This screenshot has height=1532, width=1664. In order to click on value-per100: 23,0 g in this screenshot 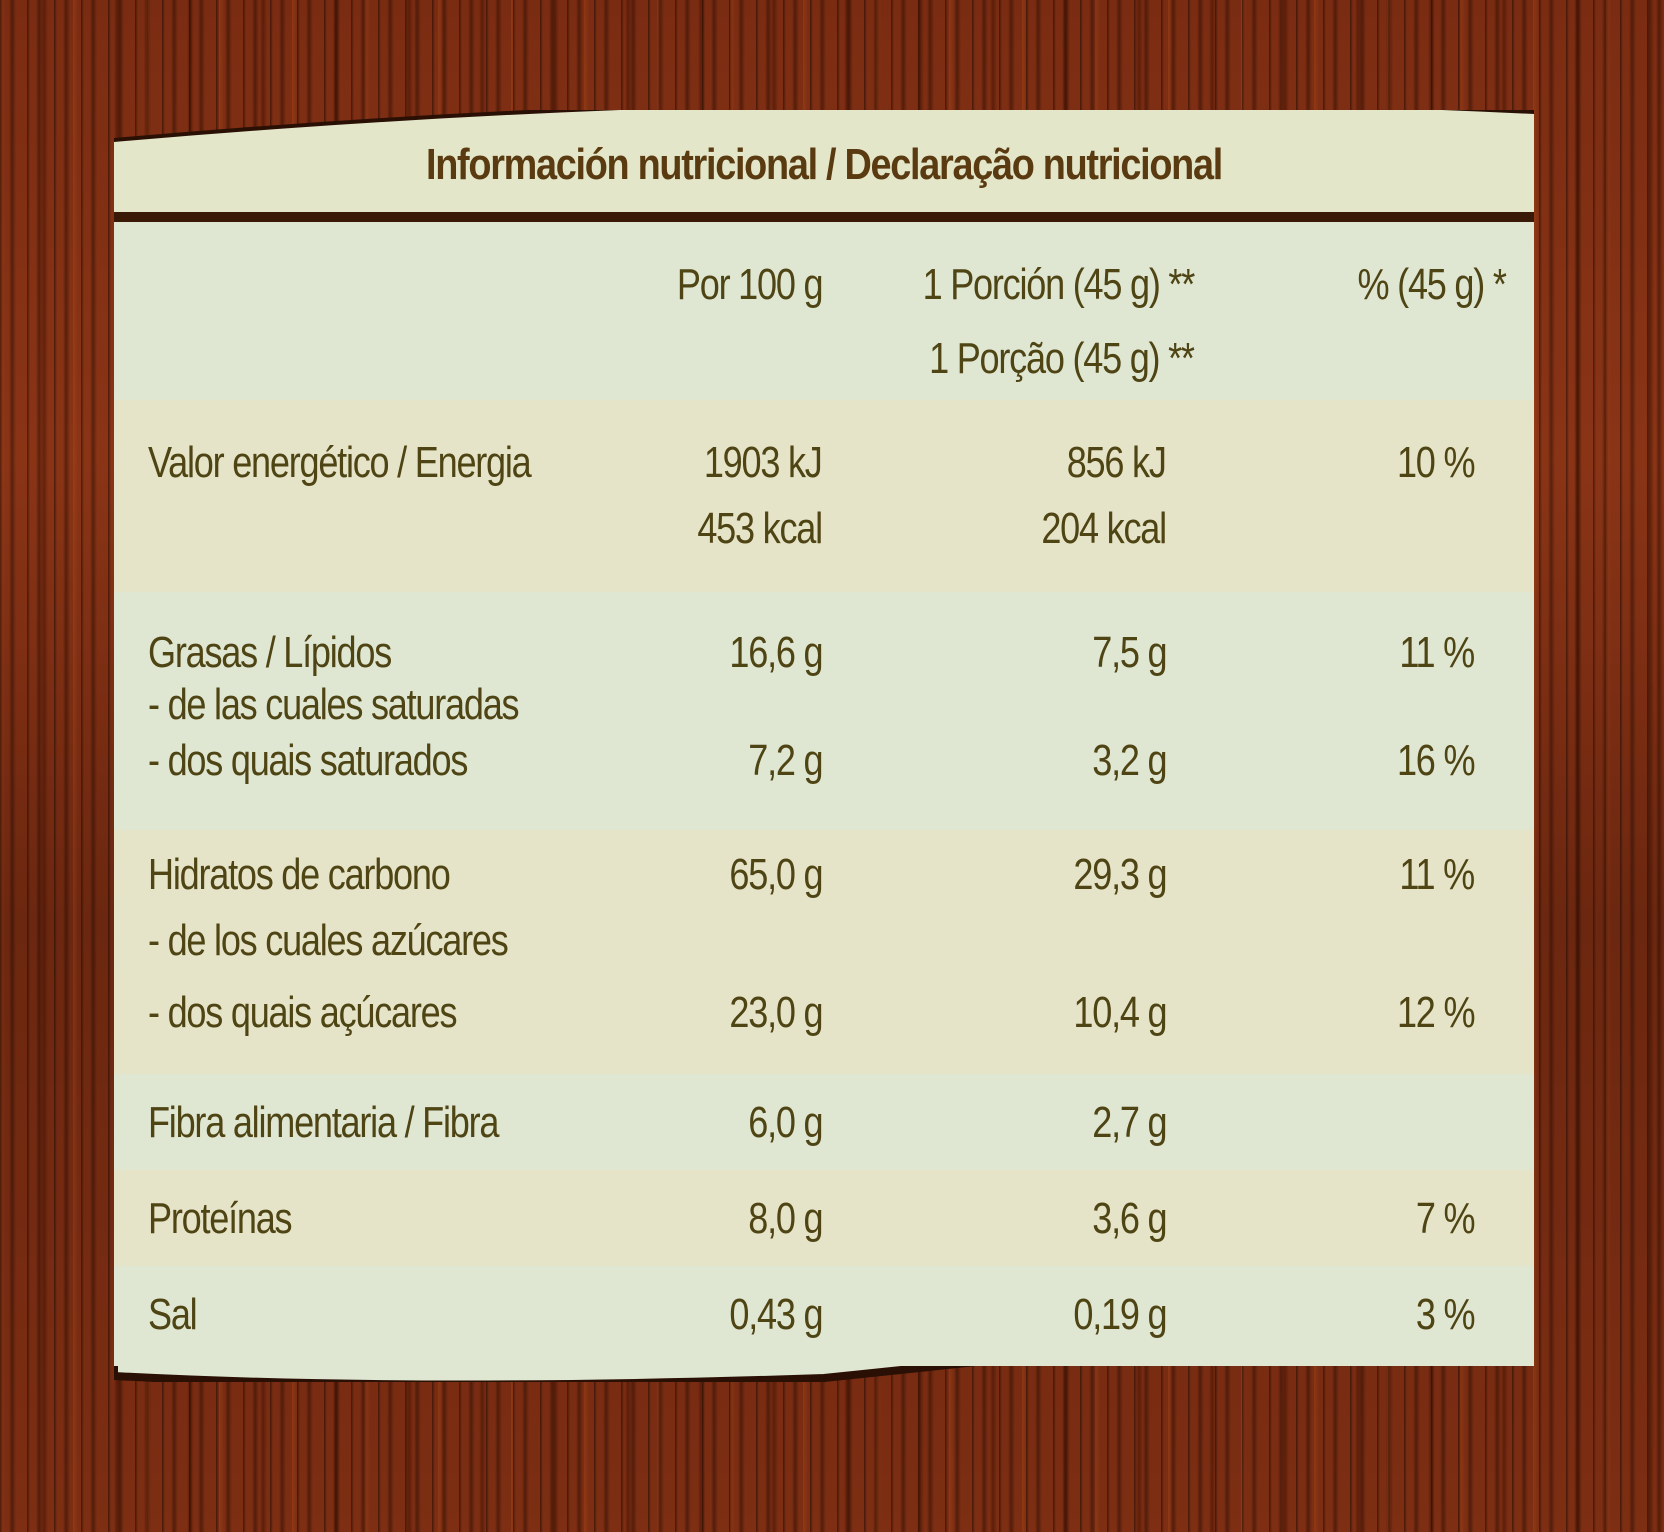, I will do `click(776, 1012)`.